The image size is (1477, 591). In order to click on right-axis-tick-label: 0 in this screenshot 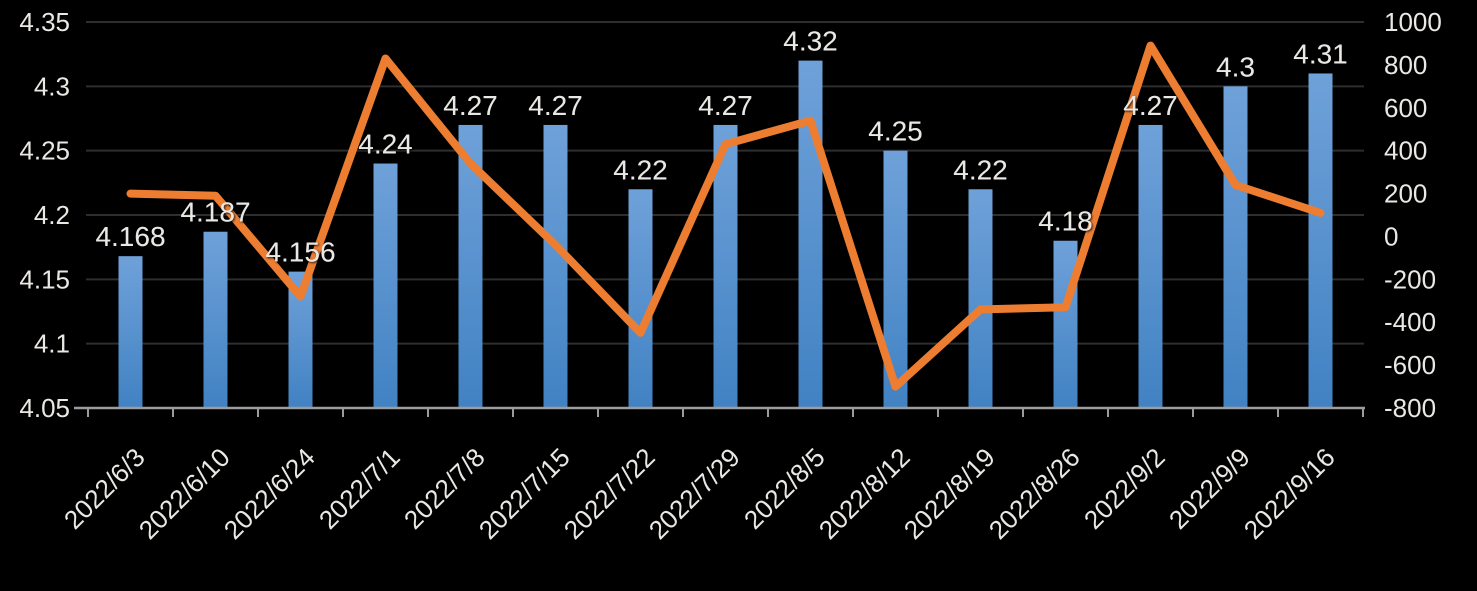, I will do `click(1391, 236)`.